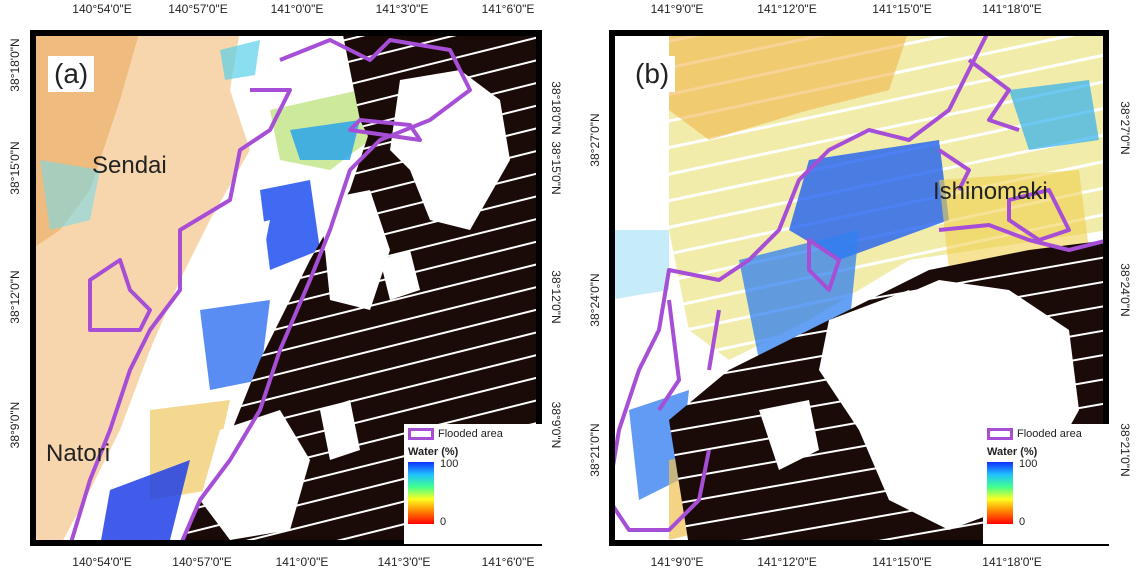  I want to click on lon-tick-top: 141°15'0"E, so click(902, 9).